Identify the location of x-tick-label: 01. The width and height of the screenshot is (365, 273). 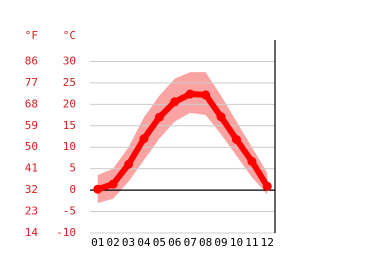
(97, 242).